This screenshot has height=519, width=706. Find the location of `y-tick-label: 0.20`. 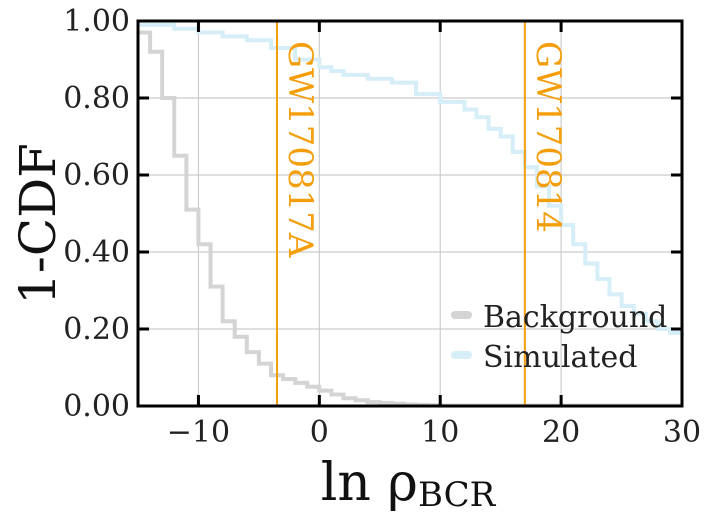

y-tick-label: 0.20 is located at coordinates (96, 329).